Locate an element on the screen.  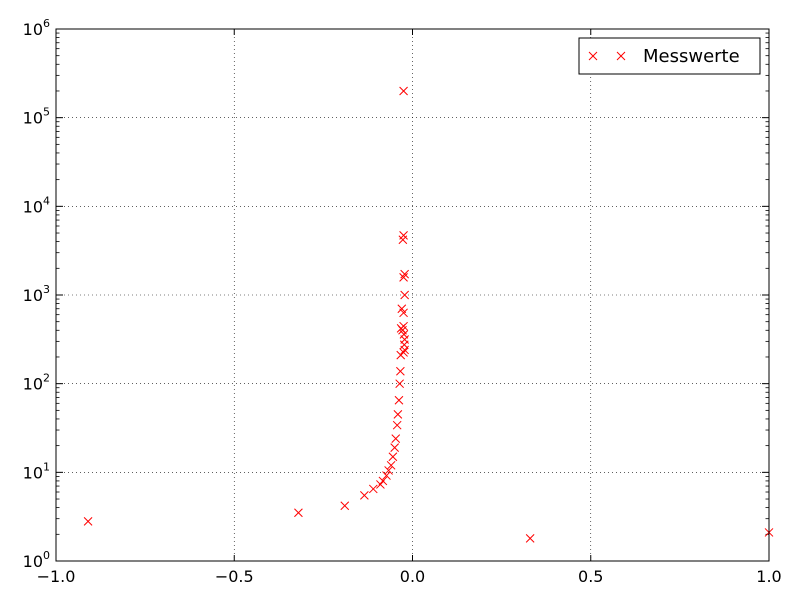
y-tick-label: 10¹ is located at coordinates (36, 471).